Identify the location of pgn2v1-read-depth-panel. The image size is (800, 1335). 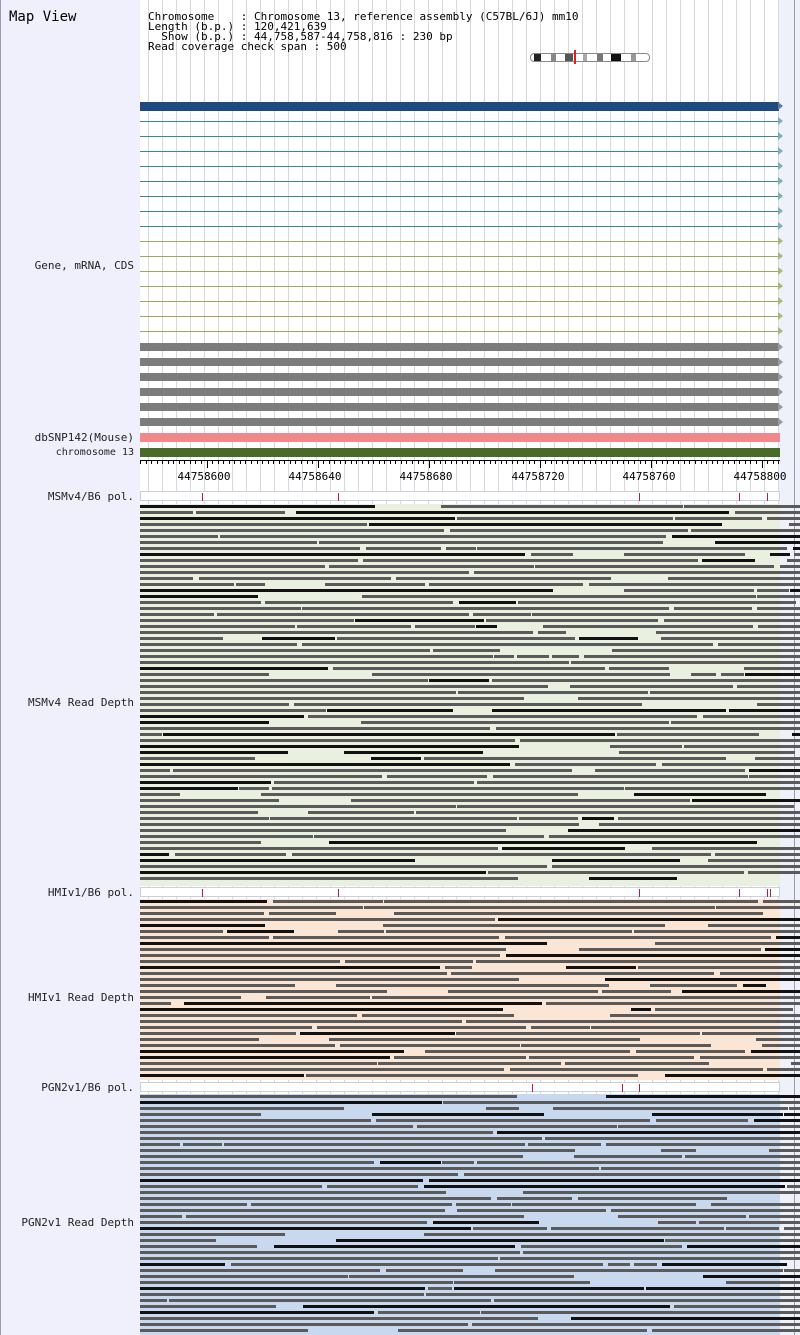
(470, 1214).